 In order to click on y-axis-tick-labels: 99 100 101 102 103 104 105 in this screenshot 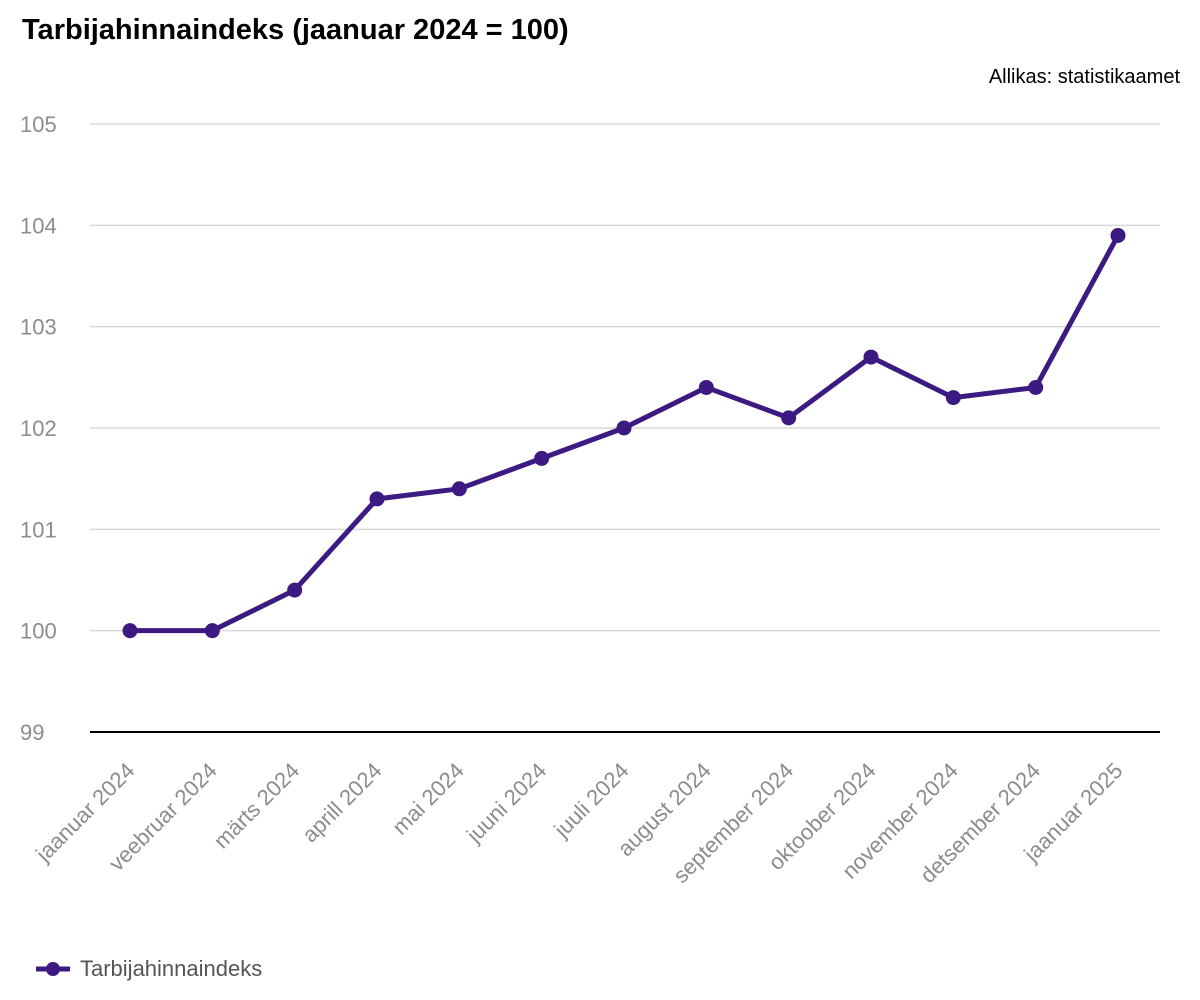, I will do `click(38, 428)`.